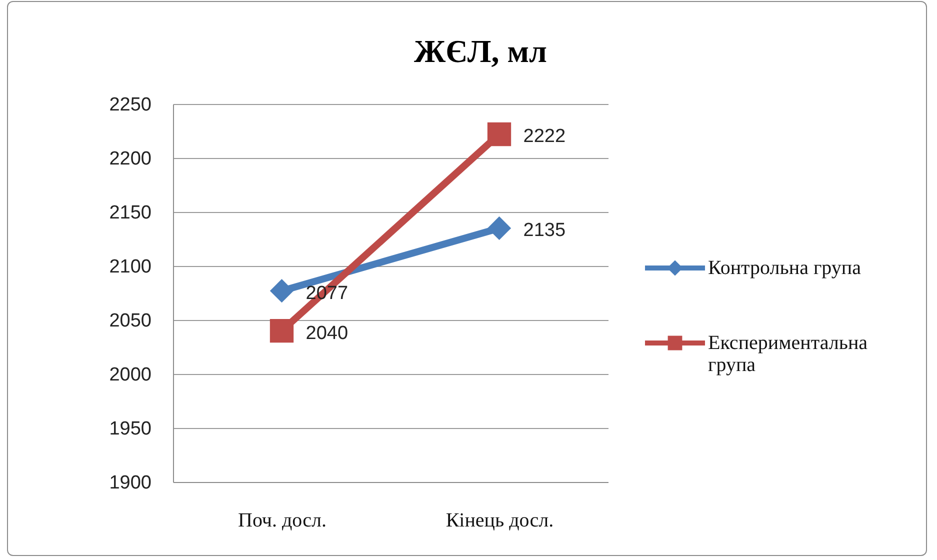 The image size is (937, 560). Describe the element at coordinates (130, 375) in the screenshot. I see `y-tick-label: 2000` at that location.